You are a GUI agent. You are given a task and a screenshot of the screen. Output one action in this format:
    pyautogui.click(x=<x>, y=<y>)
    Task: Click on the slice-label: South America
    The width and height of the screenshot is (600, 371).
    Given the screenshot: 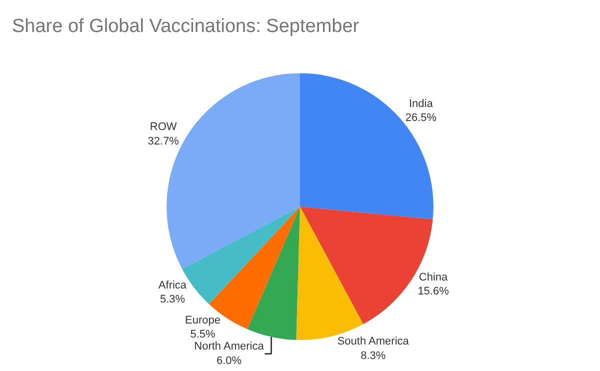 What is the action you would take?
    pyautogui.click(x=373, y=342)
    